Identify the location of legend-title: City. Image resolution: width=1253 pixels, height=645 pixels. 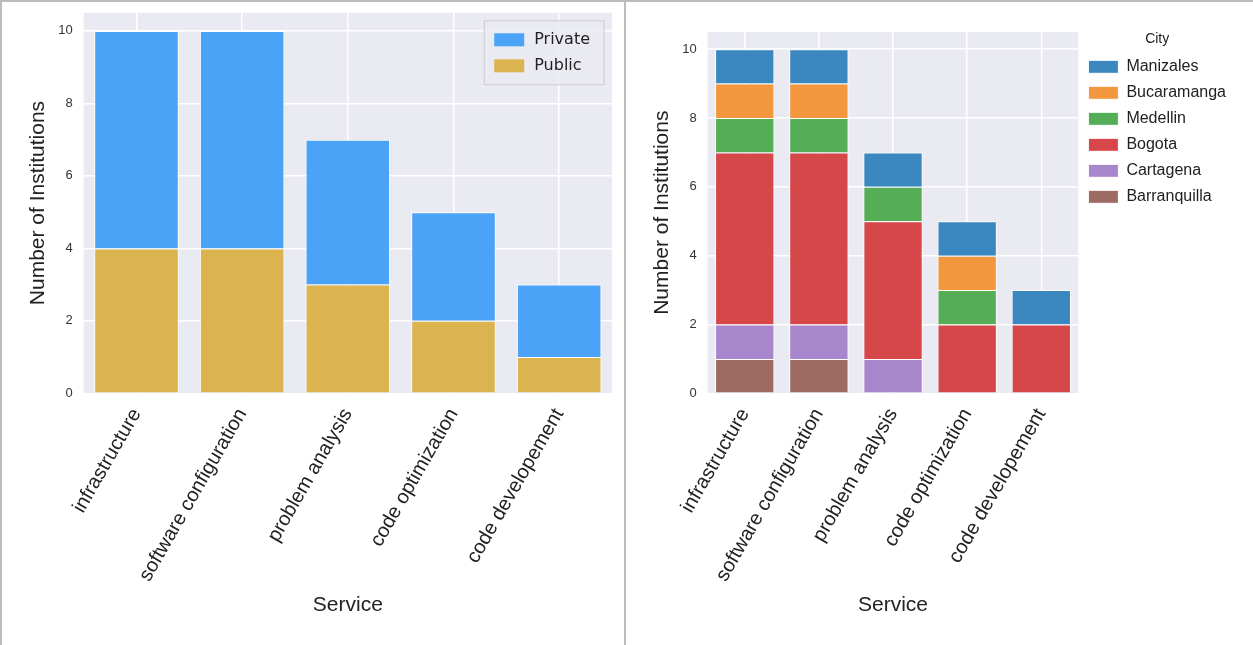
(1157, 37).